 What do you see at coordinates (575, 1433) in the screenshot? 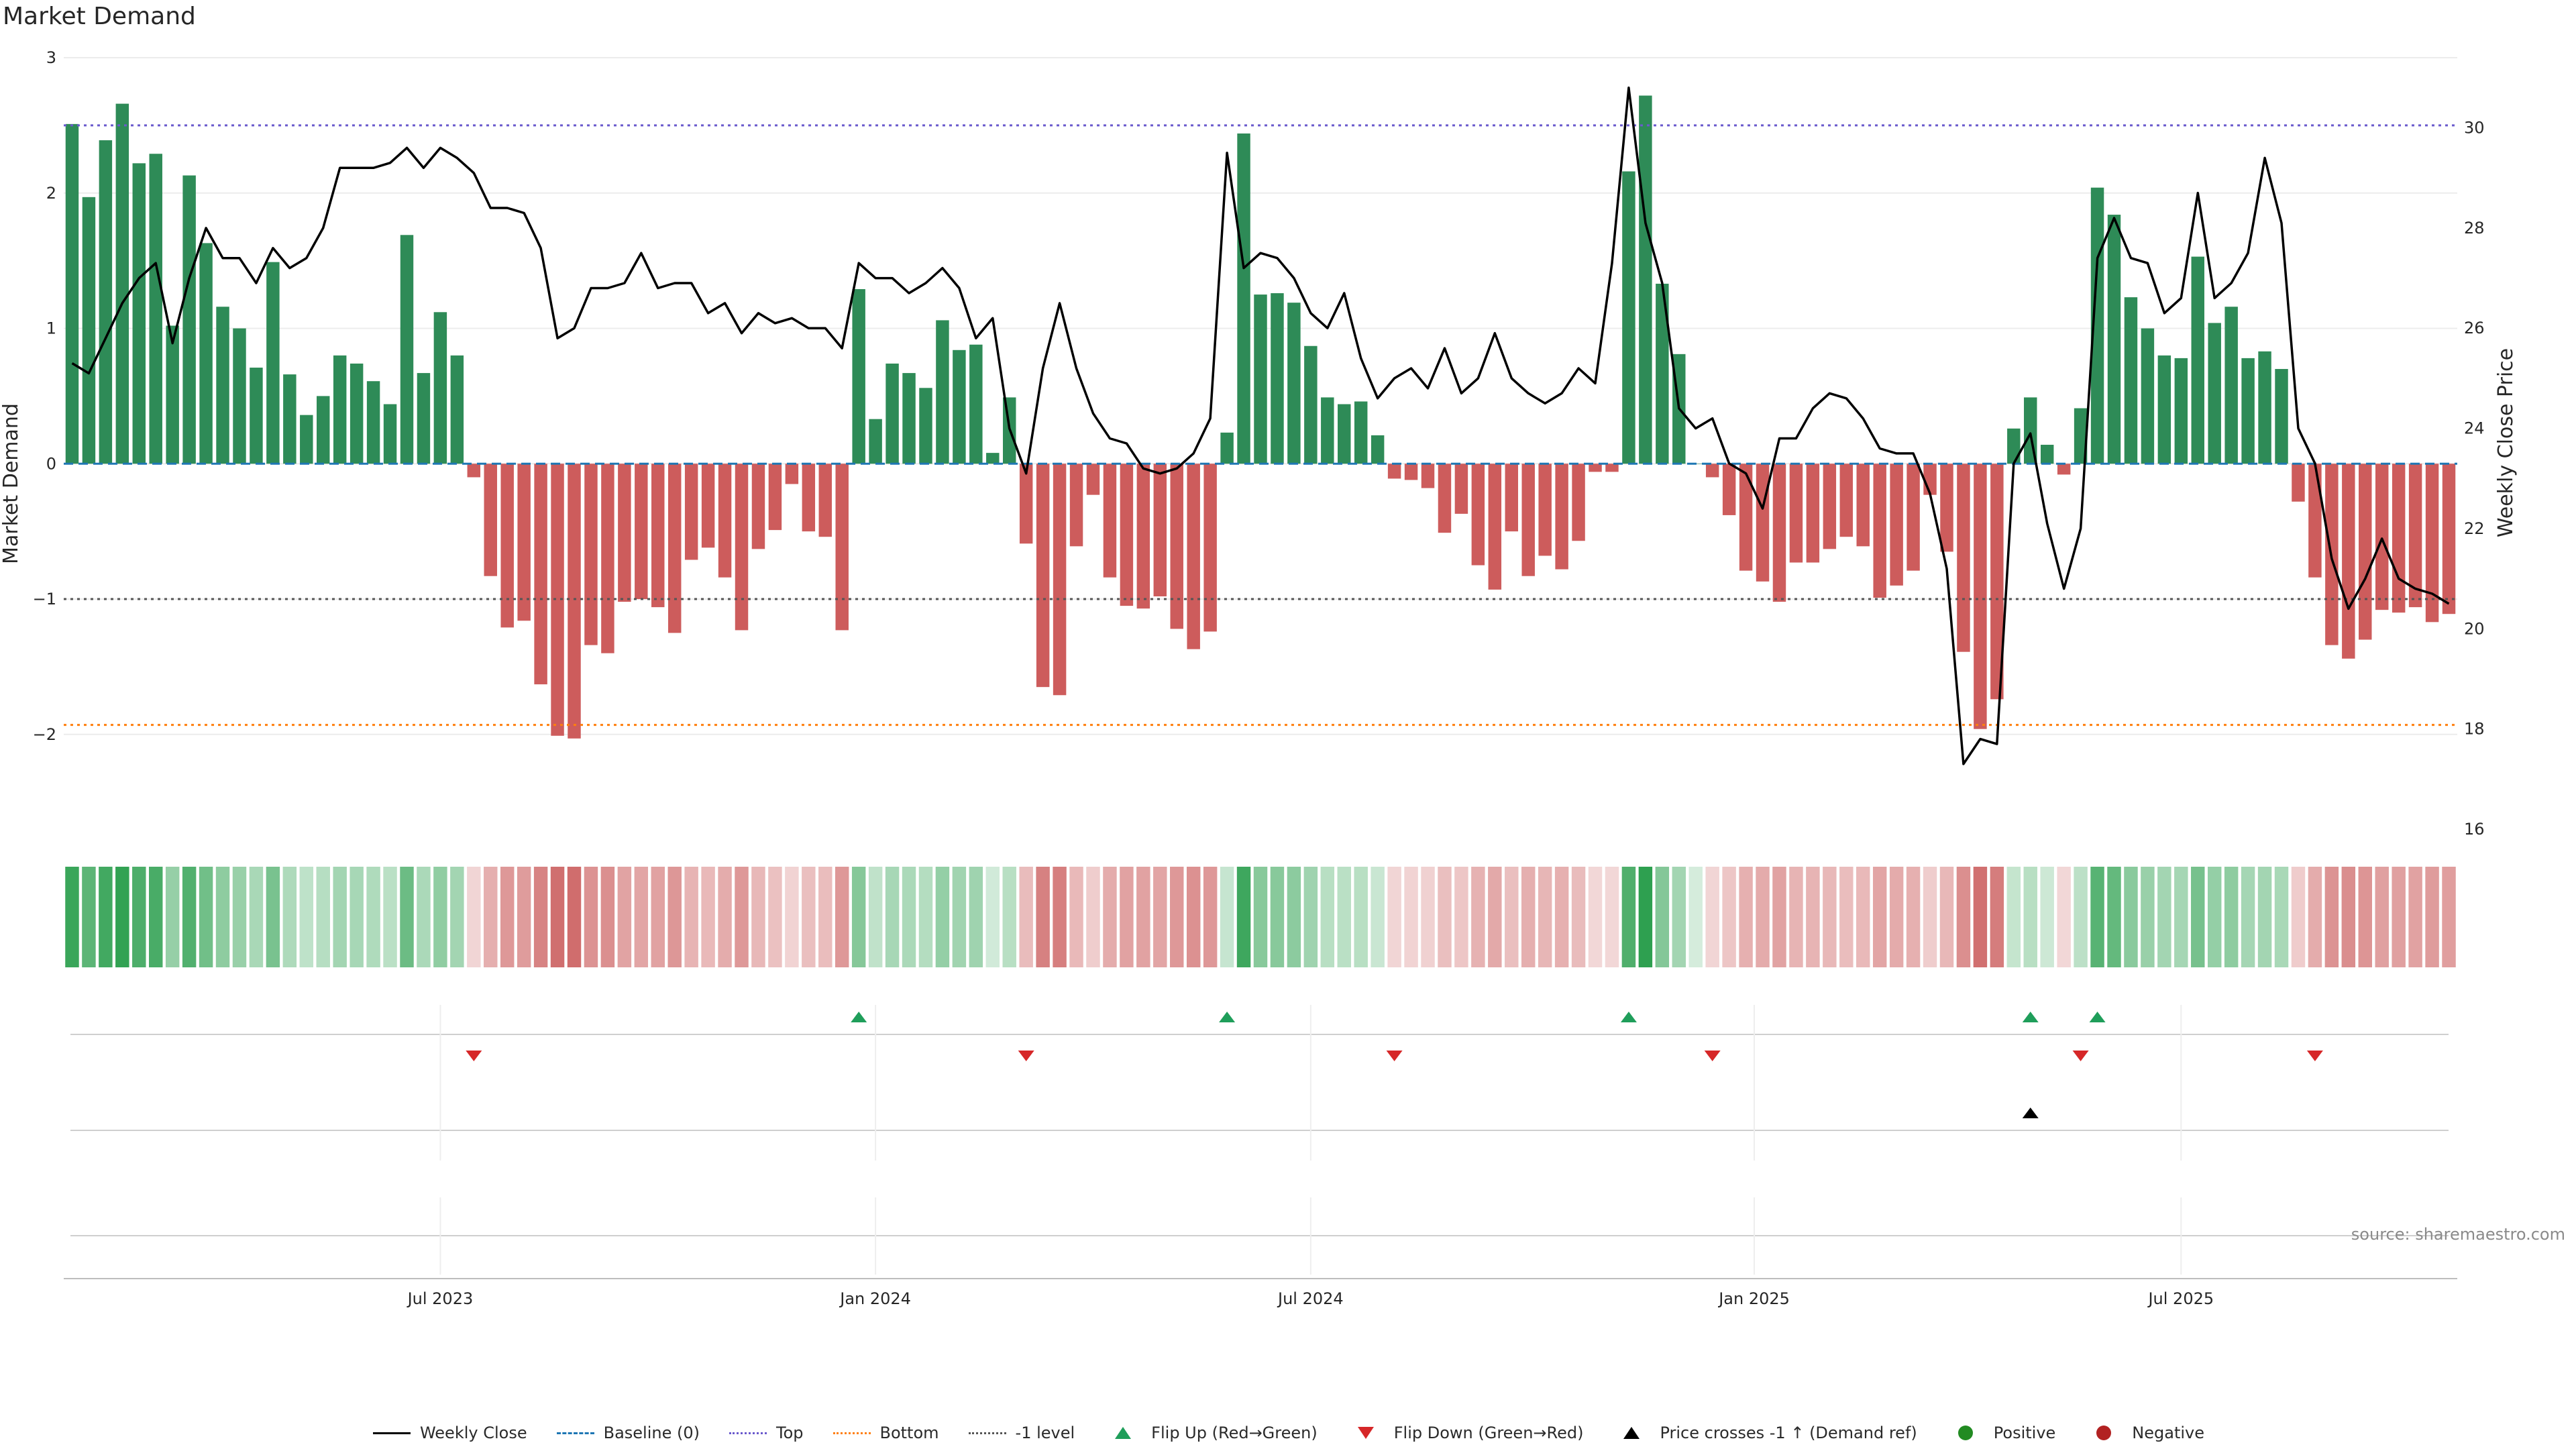
I see `legend-symbol-icon` at bounding box center [575, 1433].